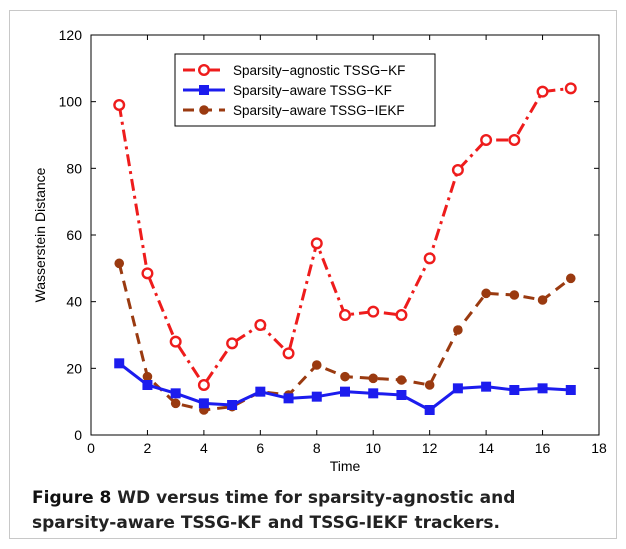 The width and height of the screenshot is (626, 549). I want to click on y-tick-label: 40, so click(74, 302).